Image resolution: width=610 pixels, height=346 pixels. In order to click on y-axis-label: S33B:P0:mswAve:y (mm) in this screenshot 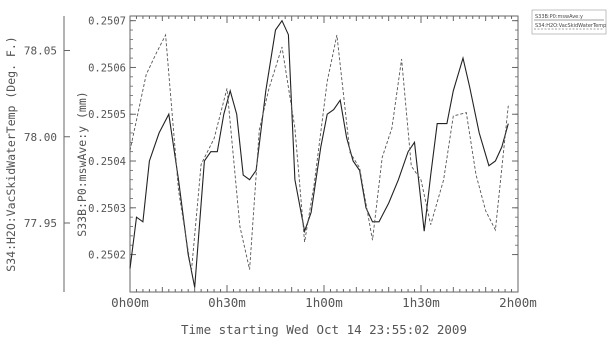, I will do `click(82, 163)`.